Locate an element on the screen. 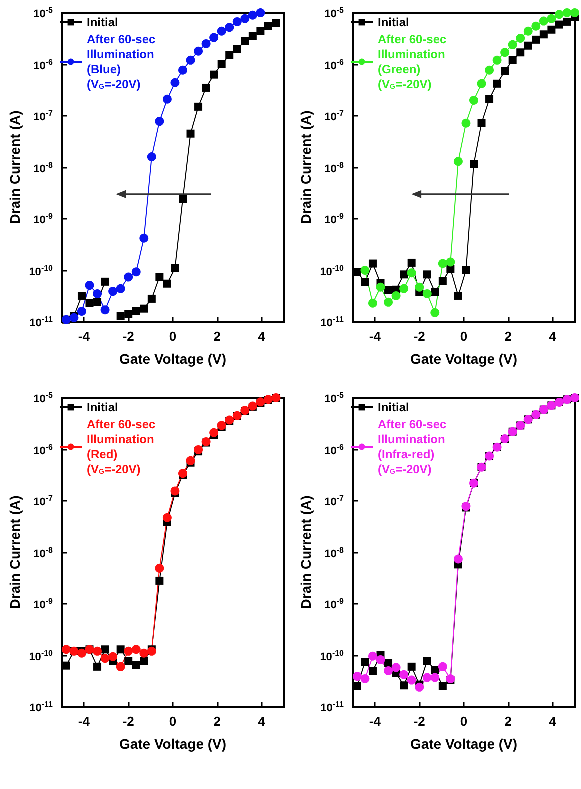 The image size is (581, 789). y-axis-title: Drain Current (A) is located at coordinates (306, 167).